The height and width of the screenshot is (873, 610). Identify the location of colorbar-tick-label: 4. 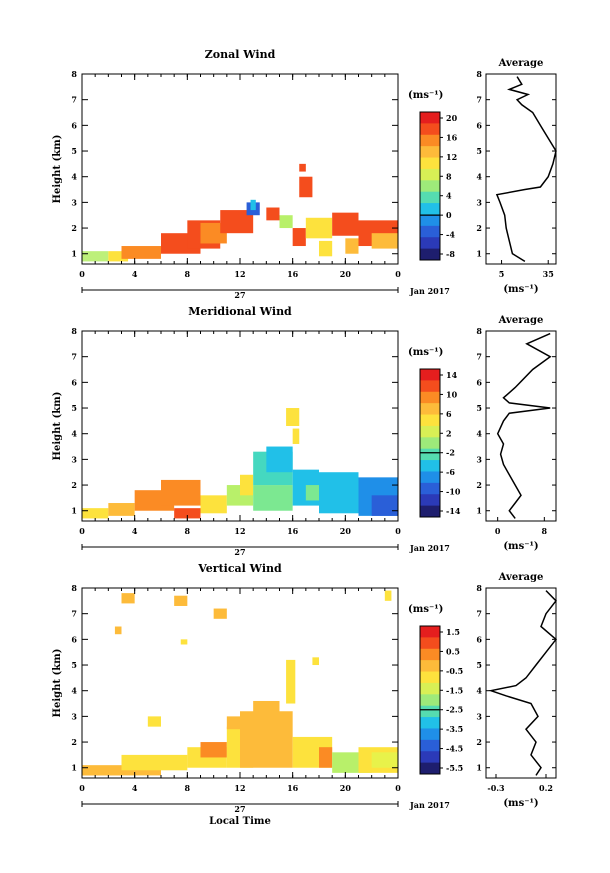
(449, 196).